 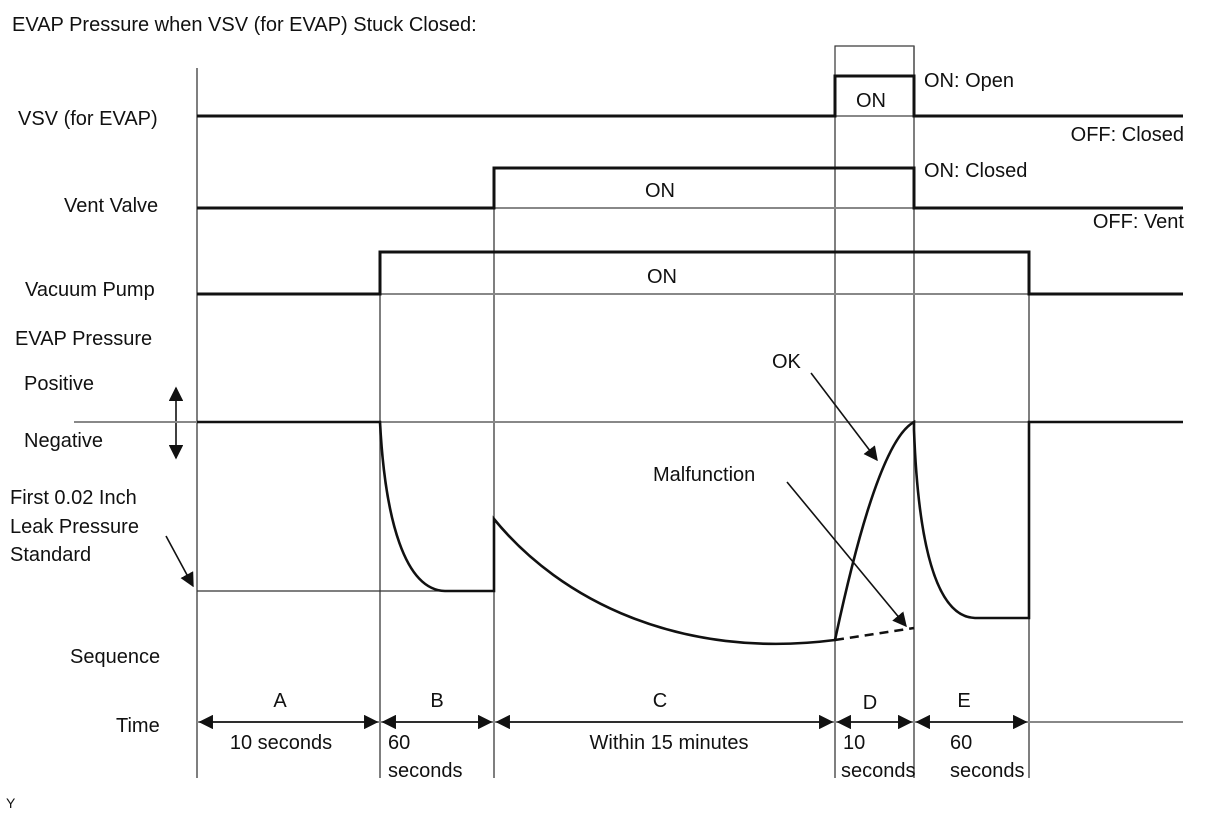 I want to click on phase-duration: 10, so click(x=854, y=743).